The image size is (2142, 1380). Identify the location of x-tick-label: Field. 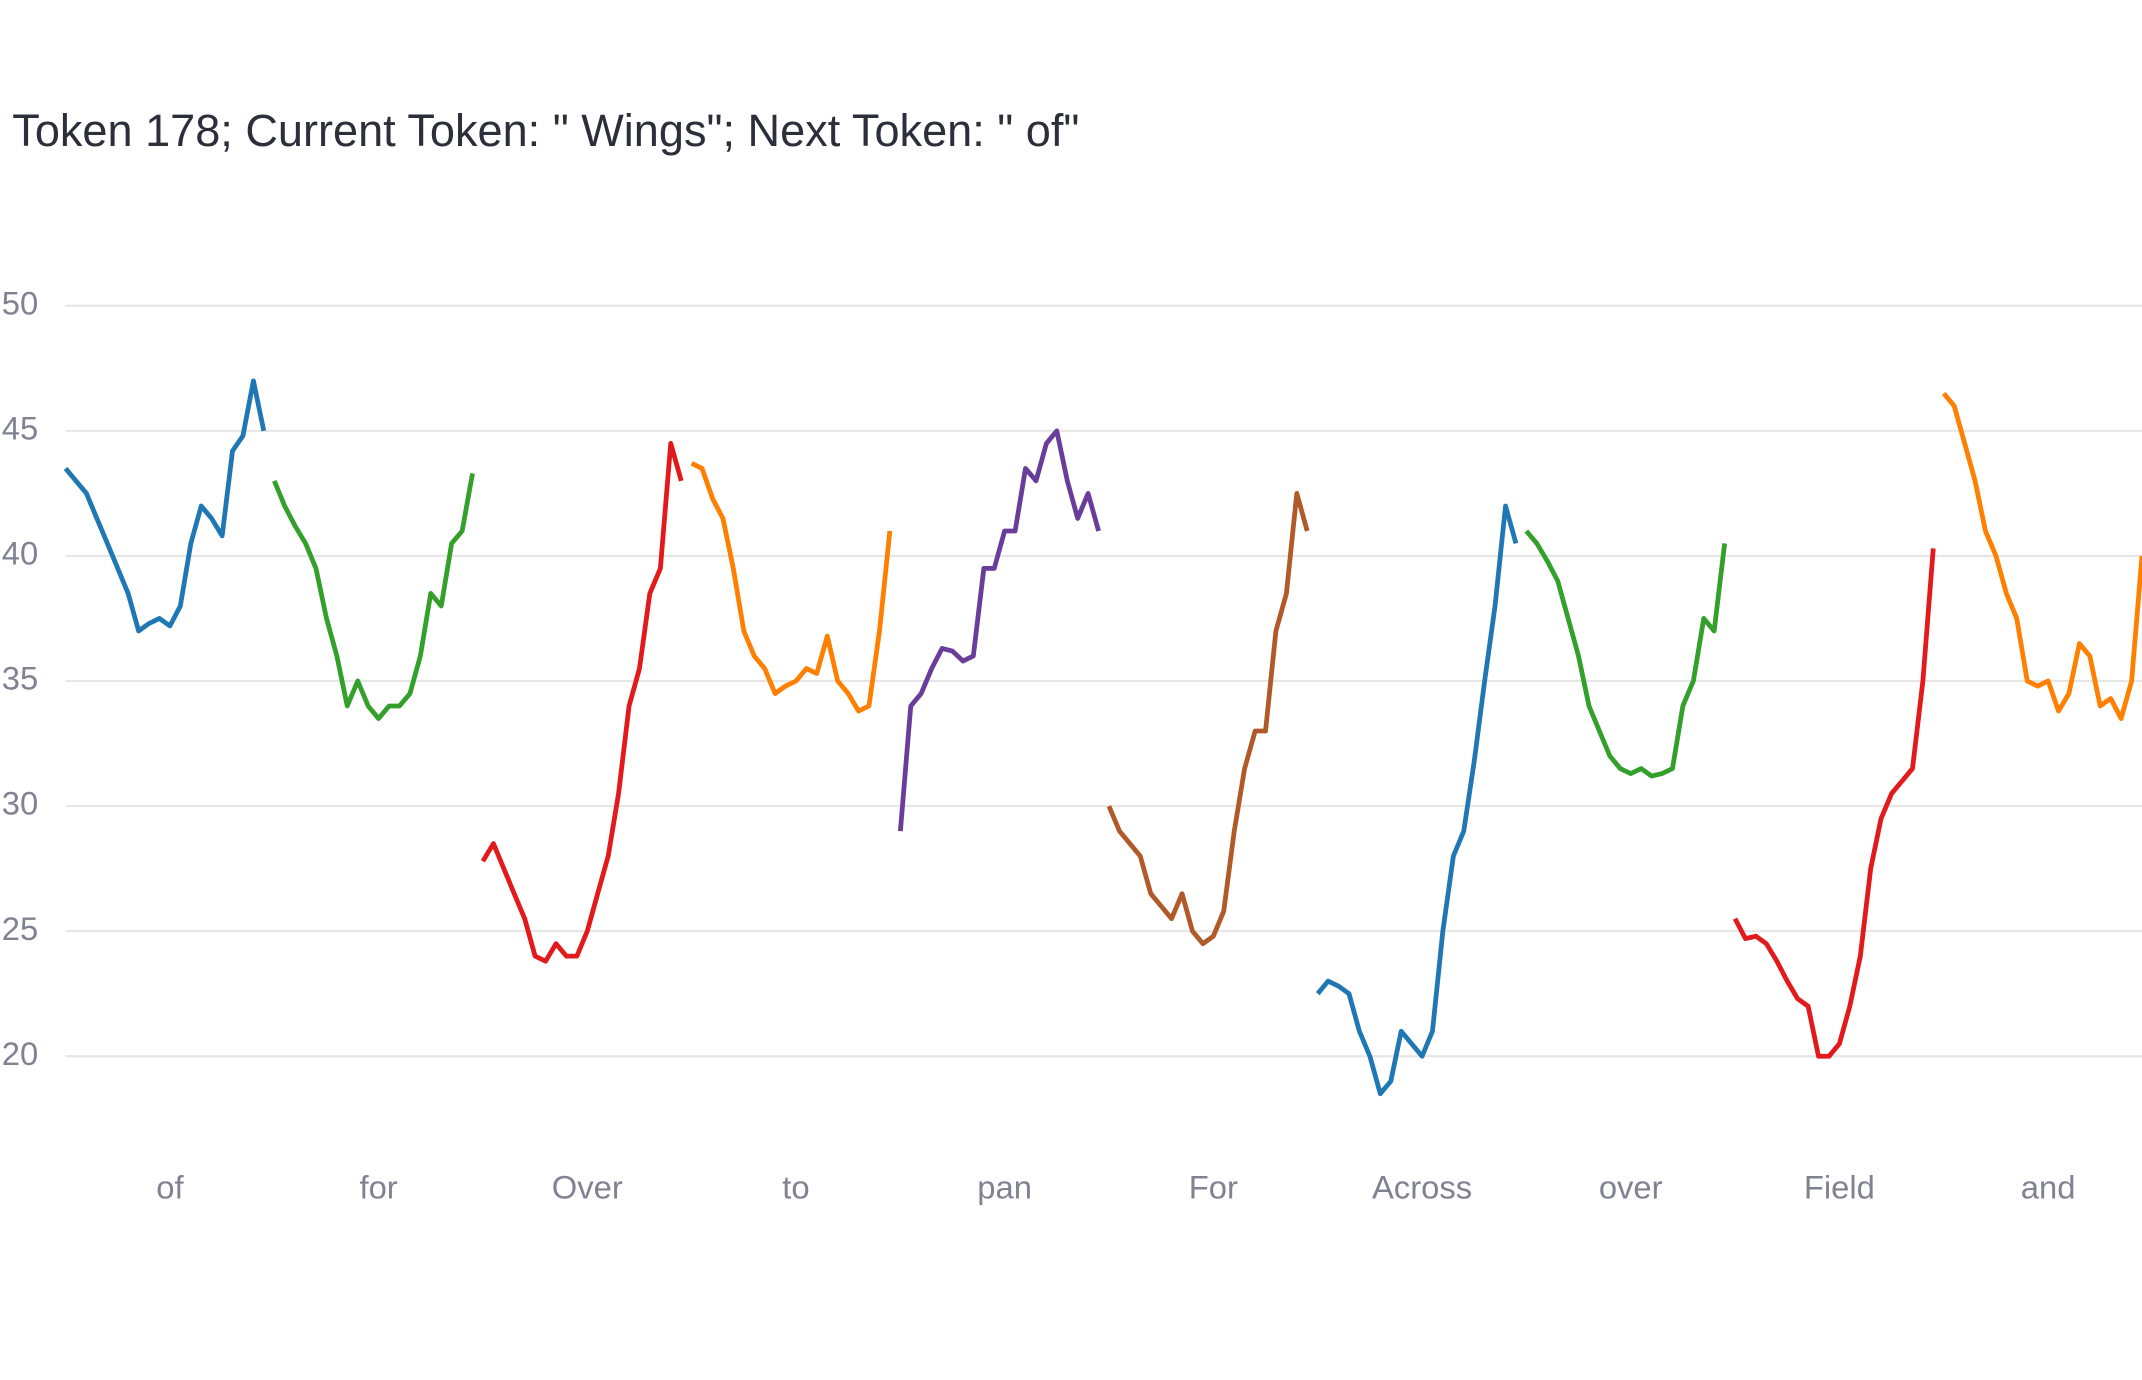
(1839, 1187).